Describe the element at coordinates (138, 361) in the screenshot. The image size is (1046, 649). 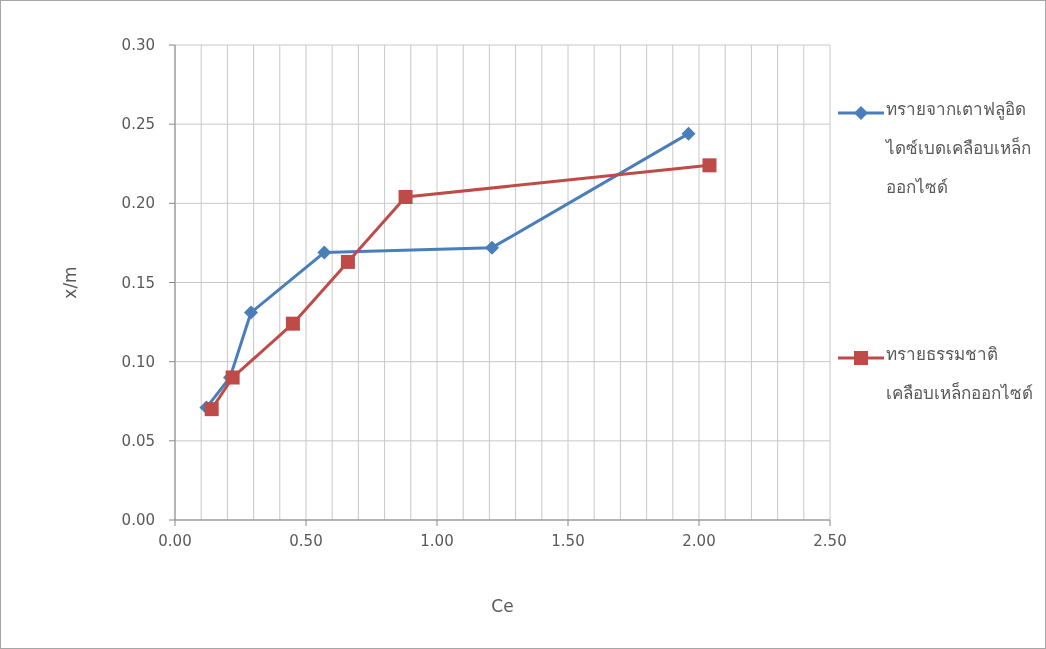
I see `y-tick-label: 0.10` at that location.